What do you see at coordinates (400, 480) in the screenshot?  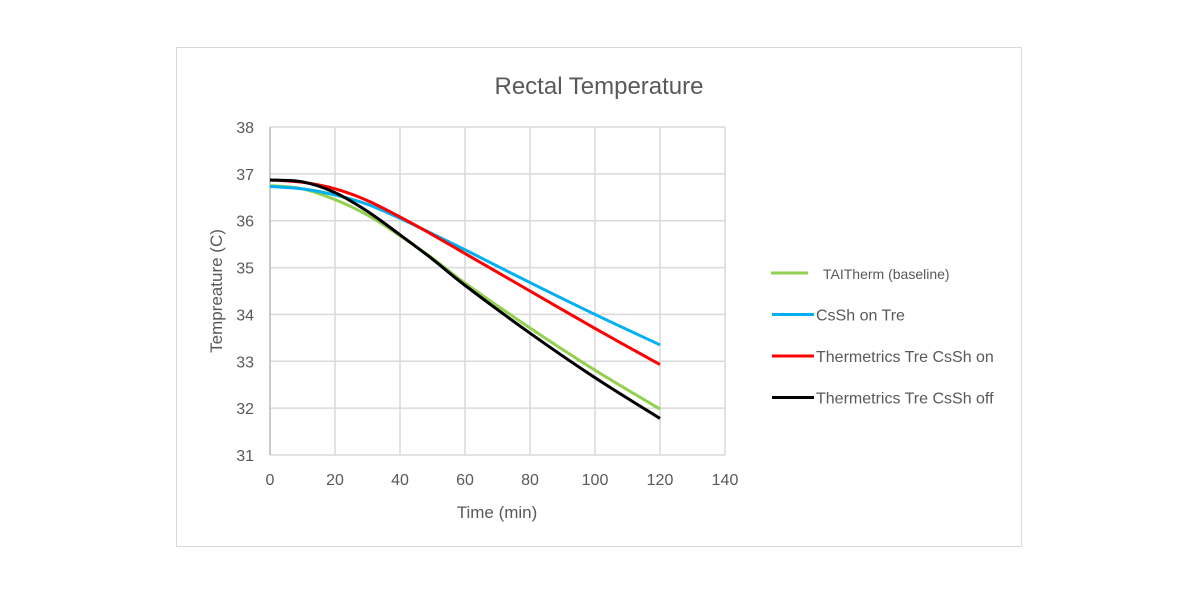 I see `x-tick-label: 40` at bounding box center [400, 480].